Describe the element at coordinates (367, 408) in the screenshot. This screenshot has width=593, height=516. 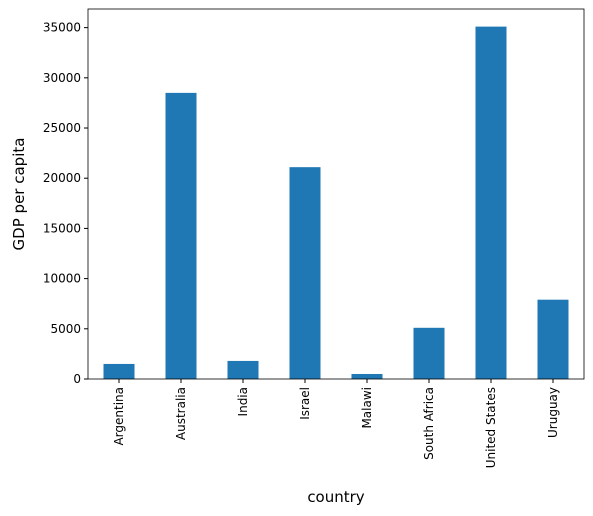
I see `x-tick-label: Malawi` at that location.